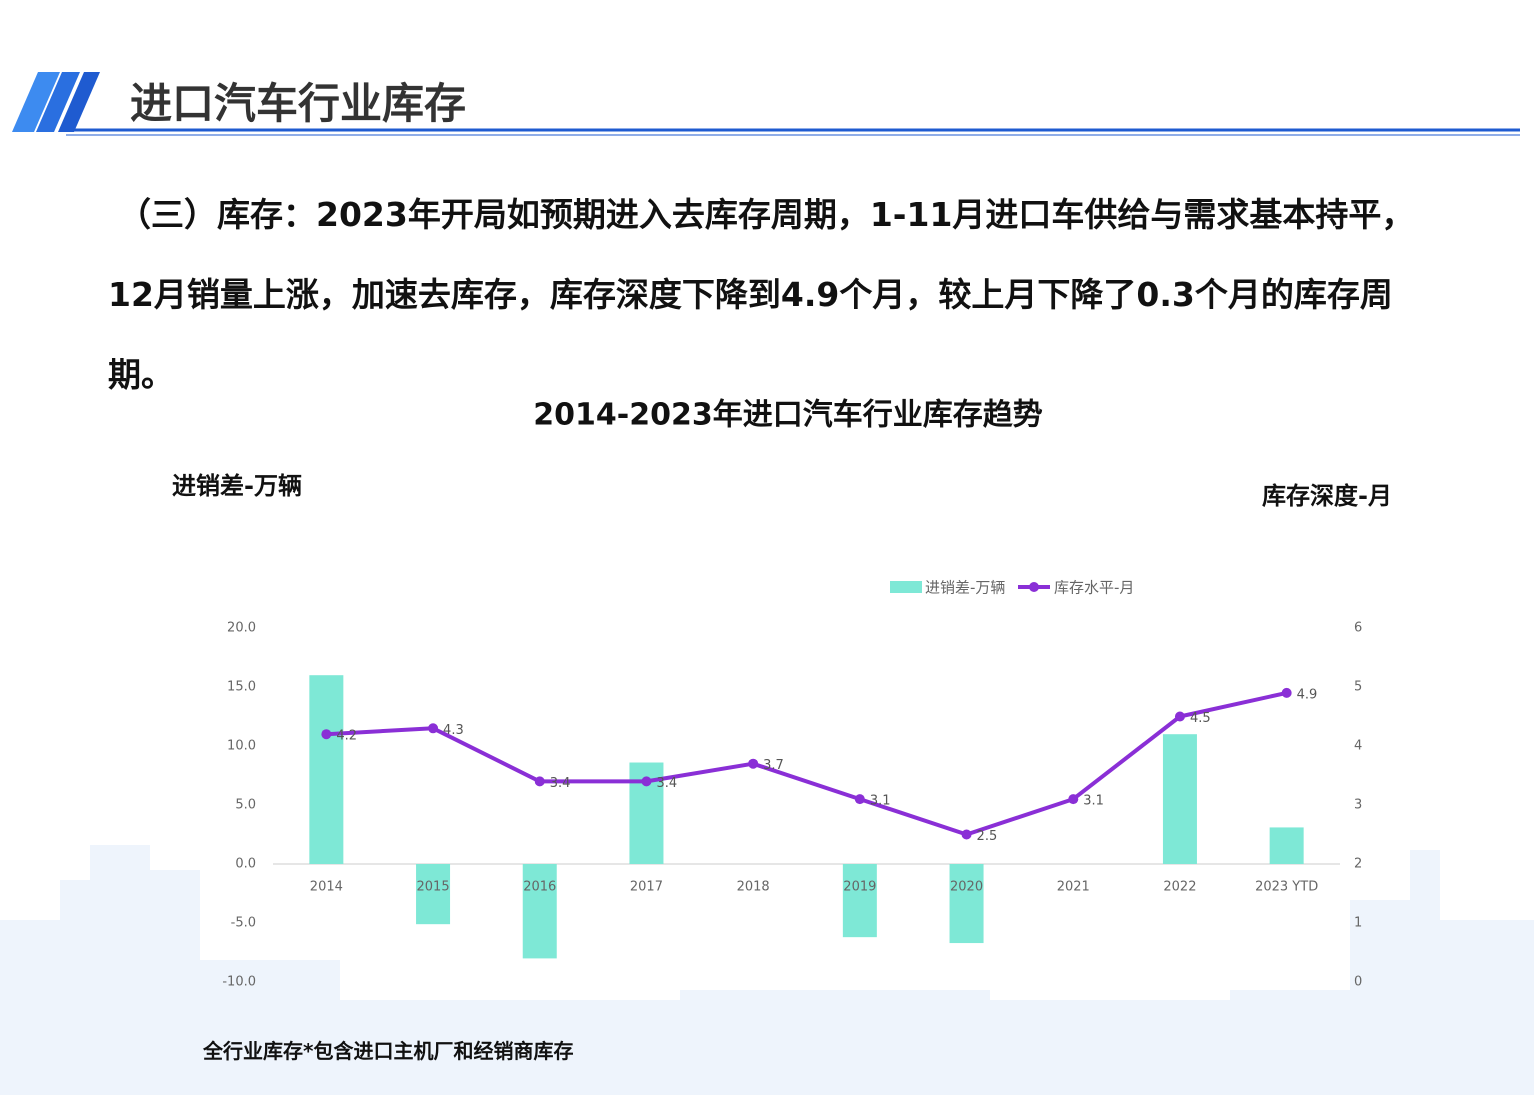 The height and width of the screenshot is (1095, 1534). What do you see at coordinates (1358, 687) in the screenshot?
I see `y2-tick-label: 5` at bounding box center [1358, 687].